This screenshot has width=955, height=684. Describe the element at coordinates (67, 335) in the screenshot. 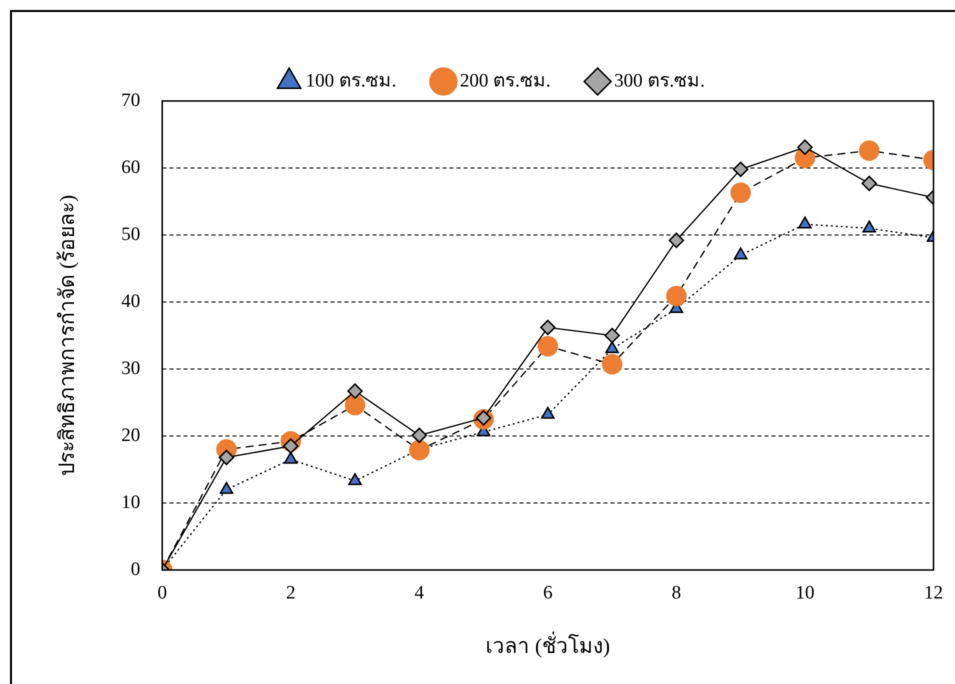

I see `y-axis-title: ประสิทธิภาพการกำจัด (ร้อยละ)` at that location.